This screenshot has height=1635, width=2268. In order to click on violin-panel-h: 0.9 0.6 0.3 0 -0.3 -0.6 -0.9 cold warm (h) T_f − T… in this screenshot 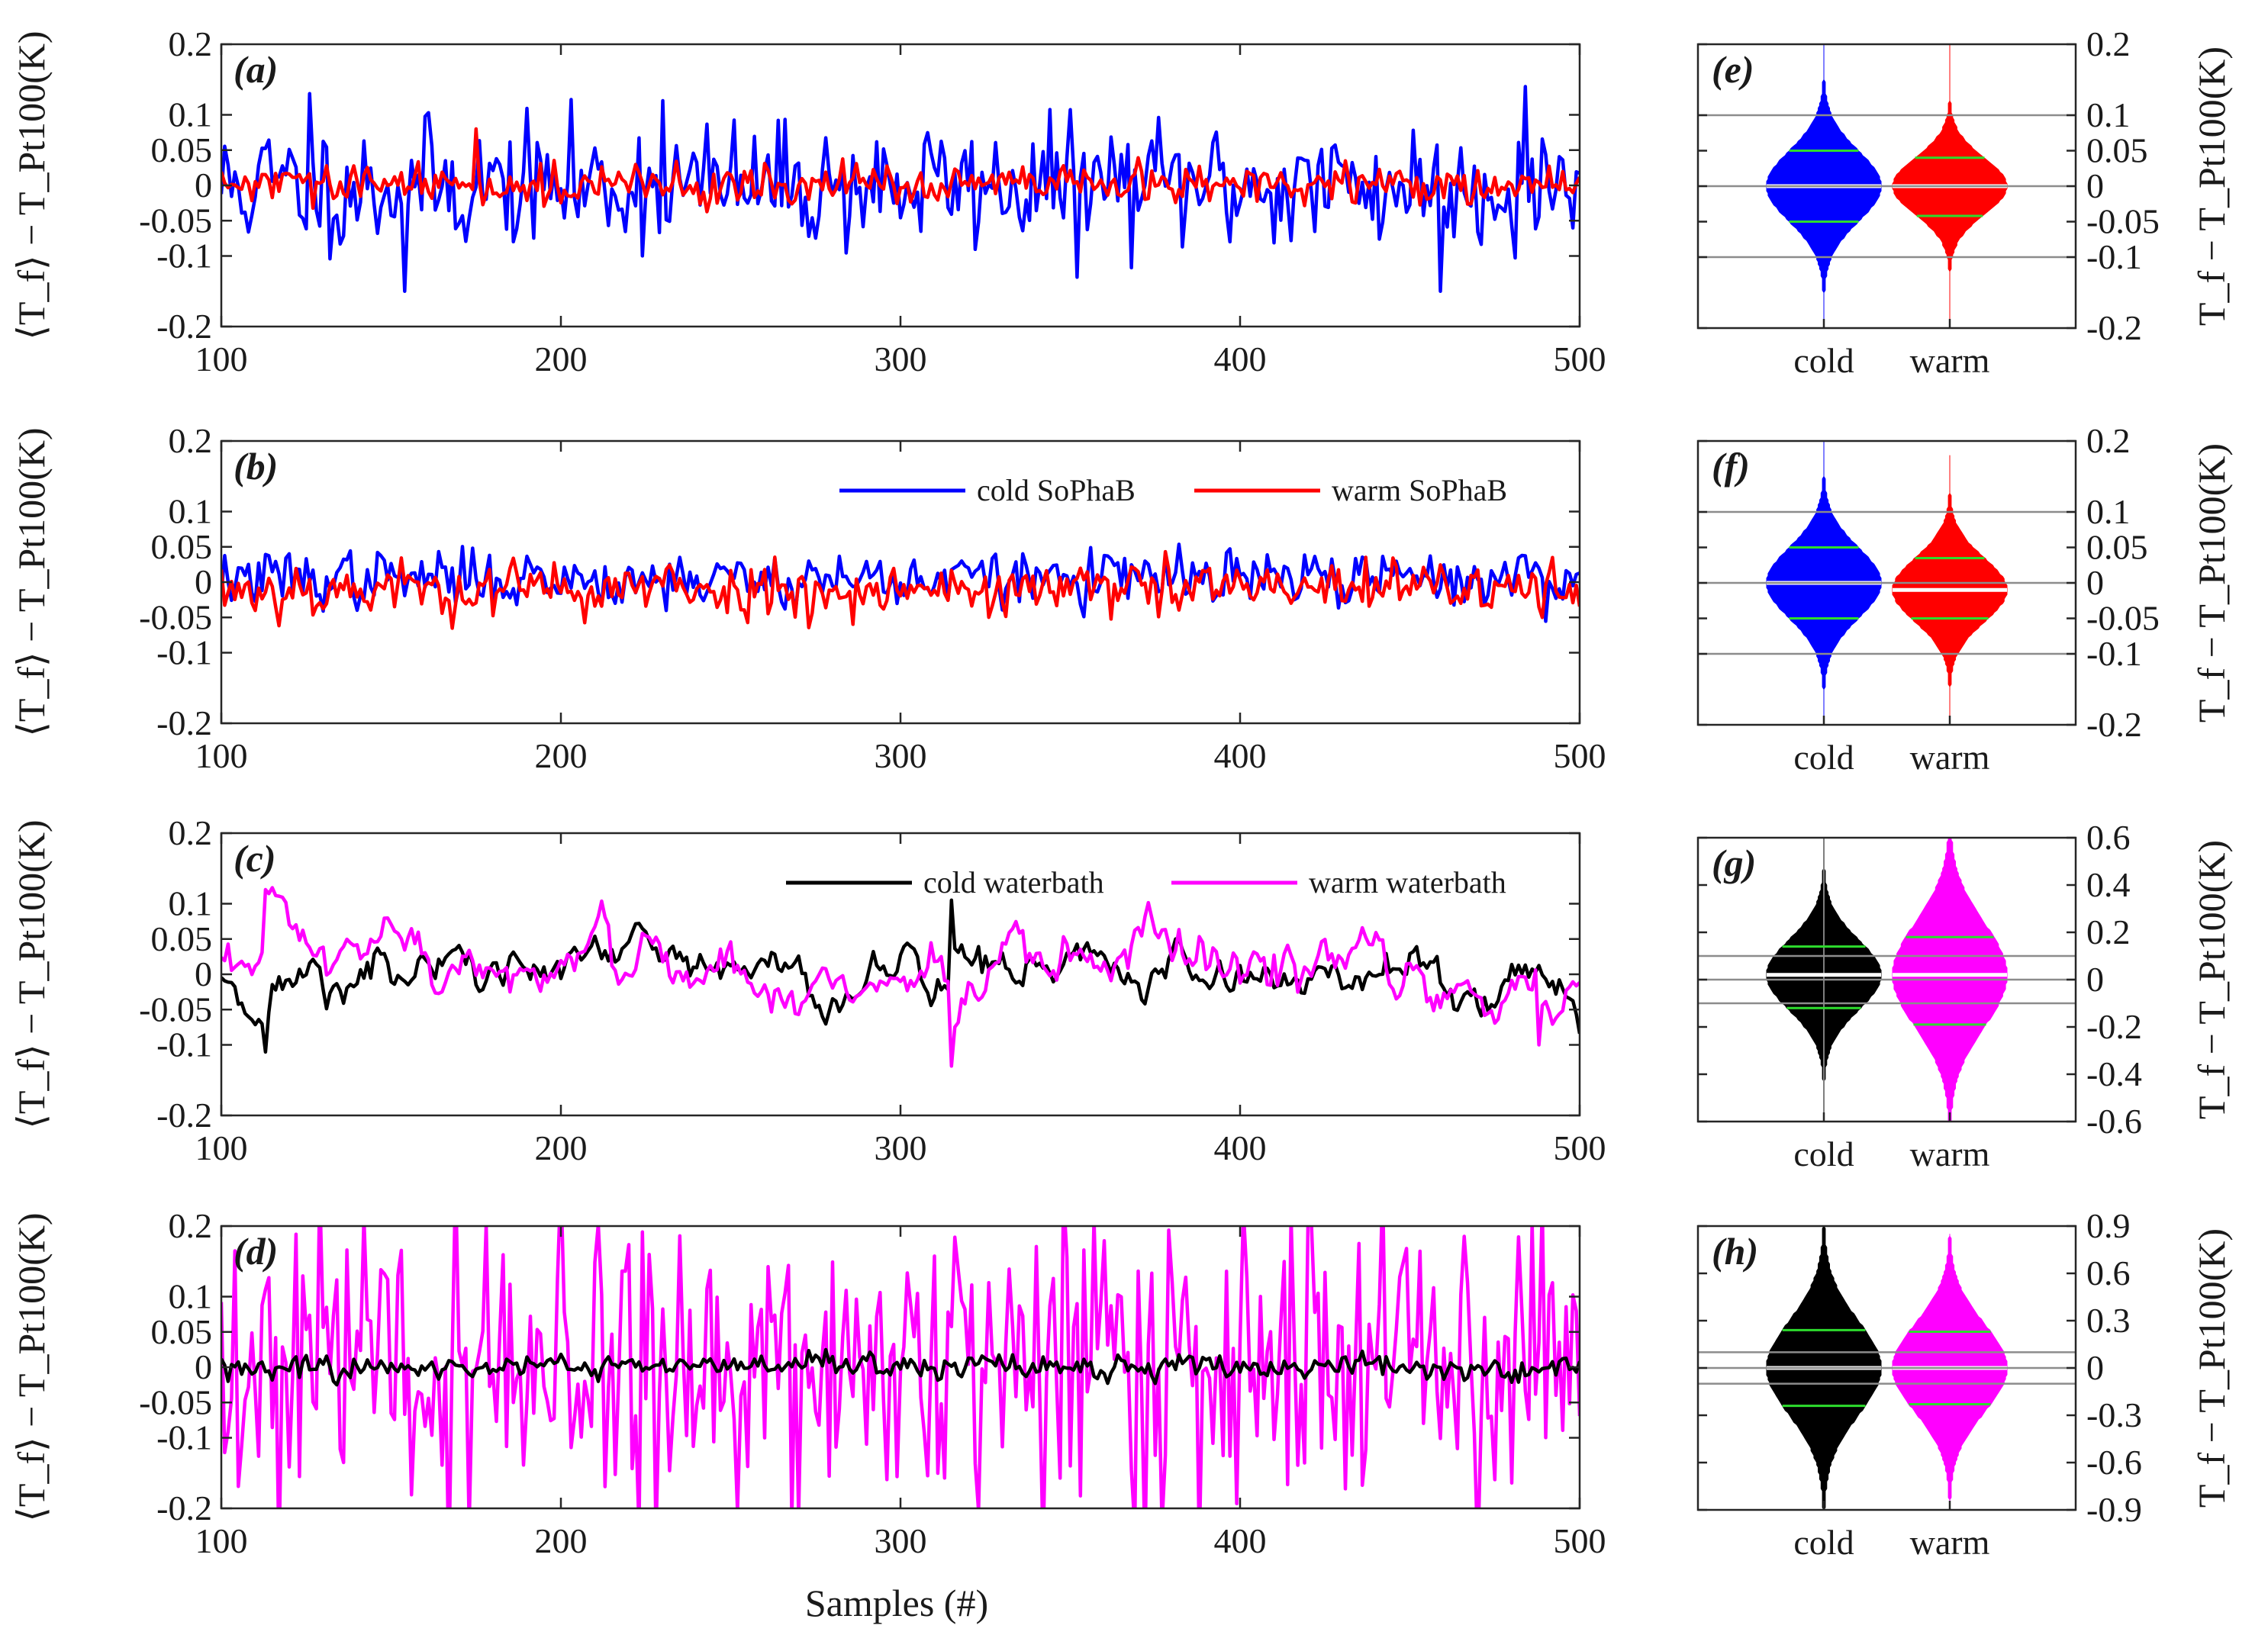, I will do `click(1964, 1384)`.